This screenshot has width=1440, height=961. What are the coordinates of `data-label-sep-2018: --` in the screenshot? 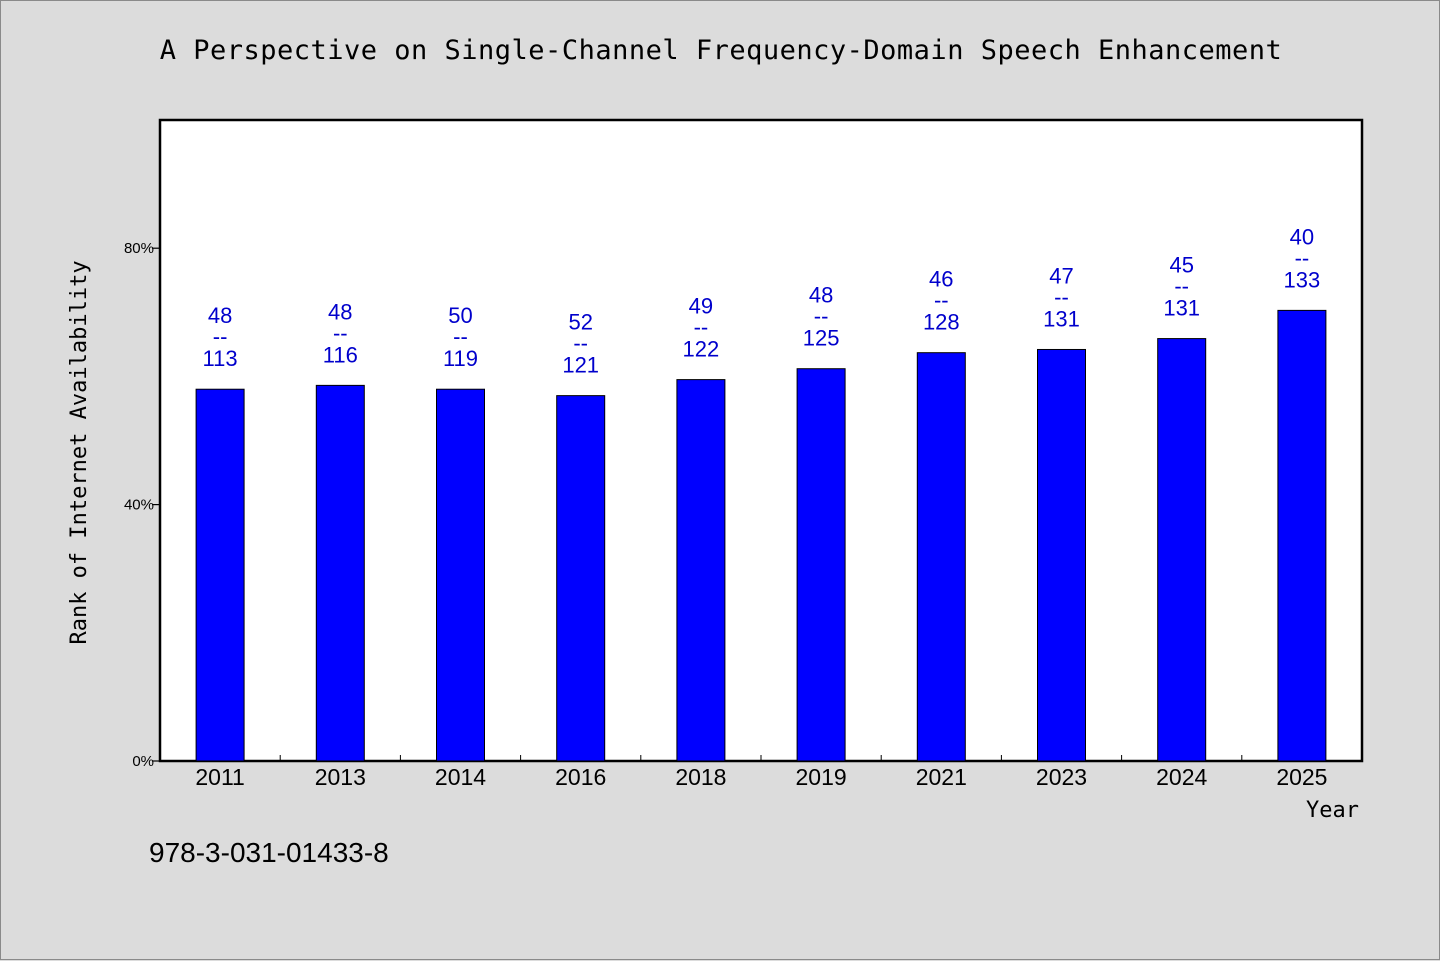 It's located at (701, 327).